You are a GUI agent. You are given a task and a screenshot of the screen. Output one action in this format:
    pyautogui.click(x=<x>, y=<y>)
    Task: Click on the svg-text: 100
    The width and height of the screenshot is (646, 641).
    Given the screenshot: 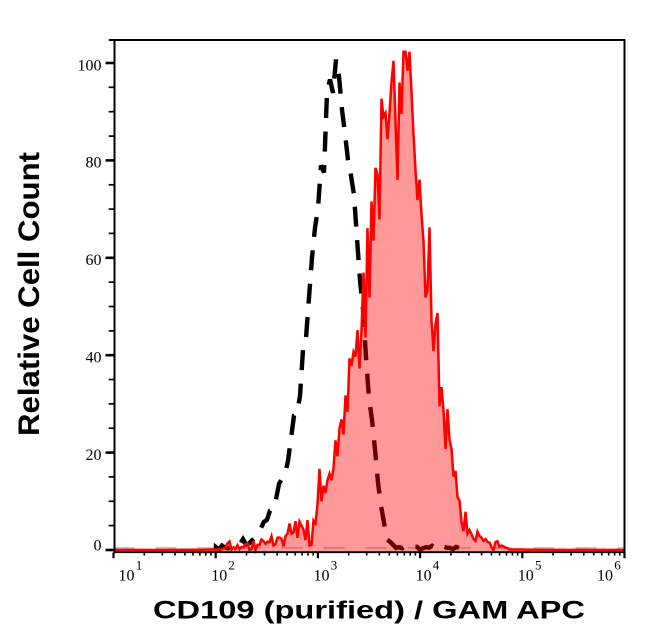 What is the action you would take?
    pyautogui.click(x=90, y=66)
    